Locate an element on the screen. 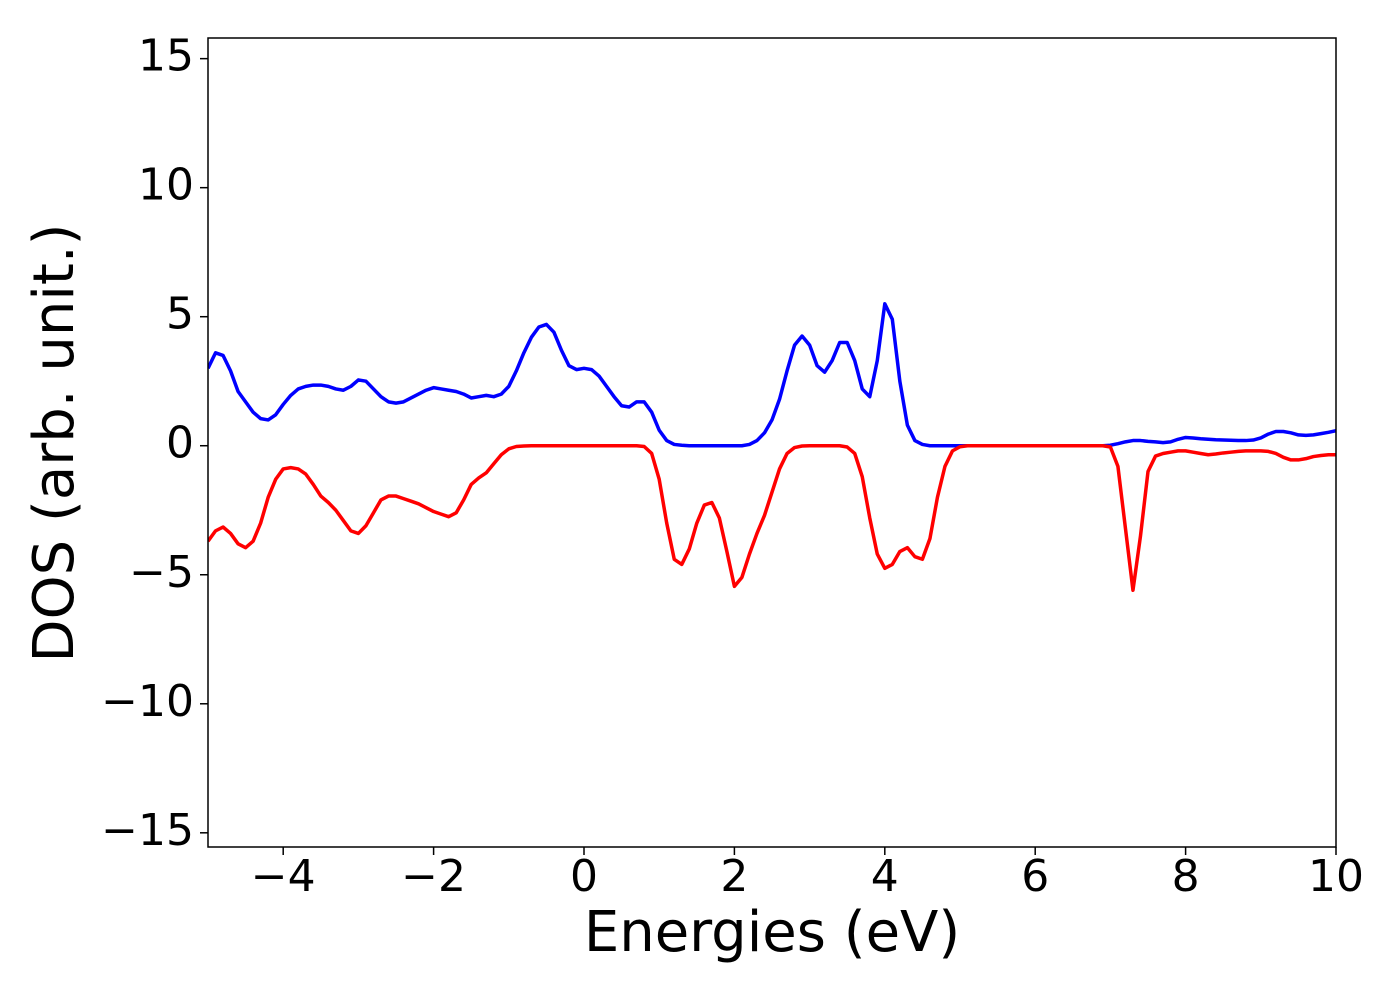 Image resolution: width=1400 pixels, height=1000 pixels. y-tick-label: −10 is located at coordinates (147, 701).